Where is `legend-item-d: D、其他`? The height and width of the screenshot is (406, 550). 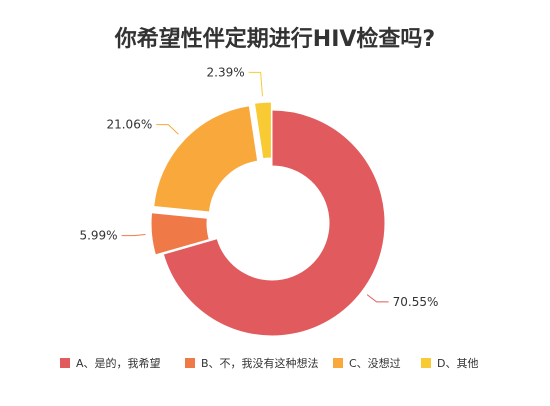
legend-item-d: D、其他 is located at coordinates (449, 363).